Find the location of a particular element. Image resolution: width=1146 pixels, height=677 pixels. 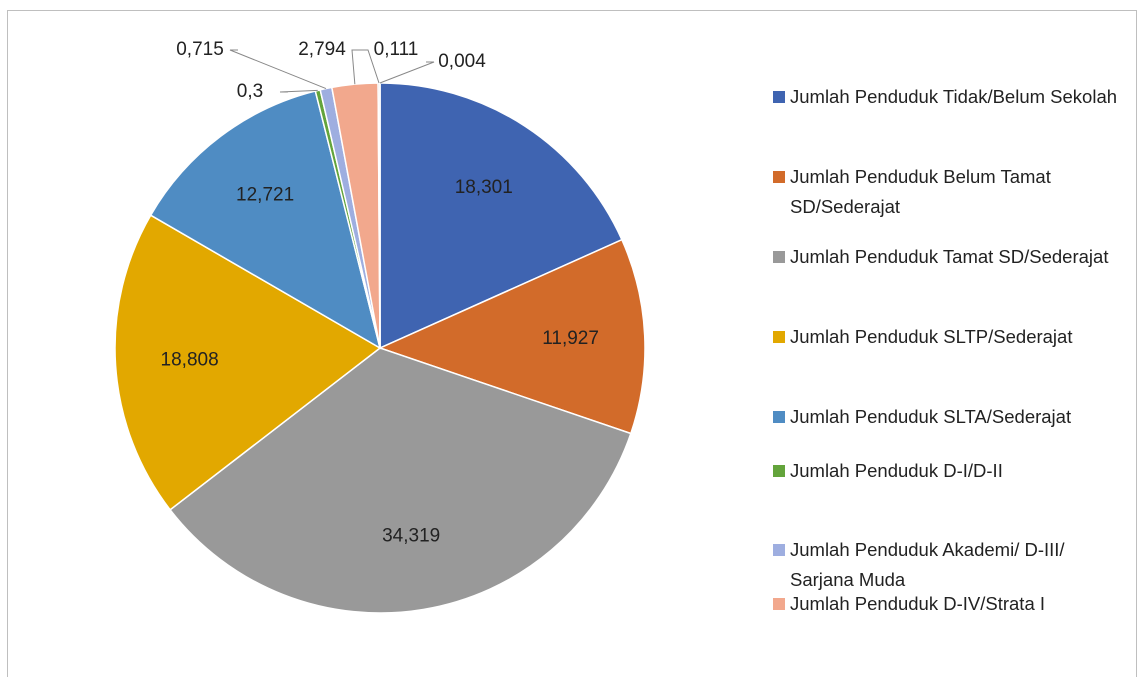

data-label: 18,808 is located at coordinates (190, 360).